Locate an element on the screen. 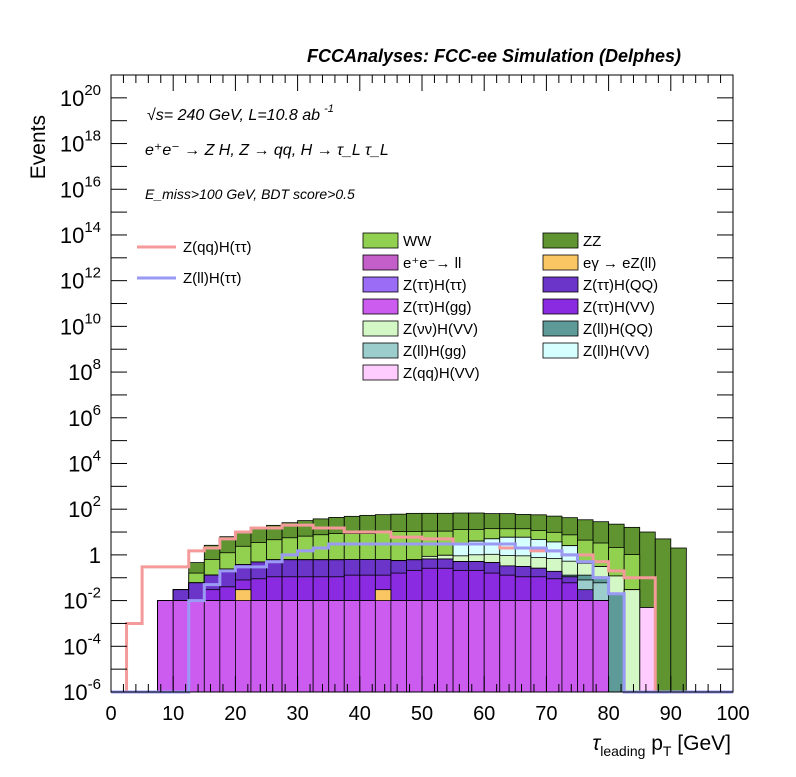 This screenshot has width=796, height=777. x-tick-label: 30 is located at coordinates (297, 714).